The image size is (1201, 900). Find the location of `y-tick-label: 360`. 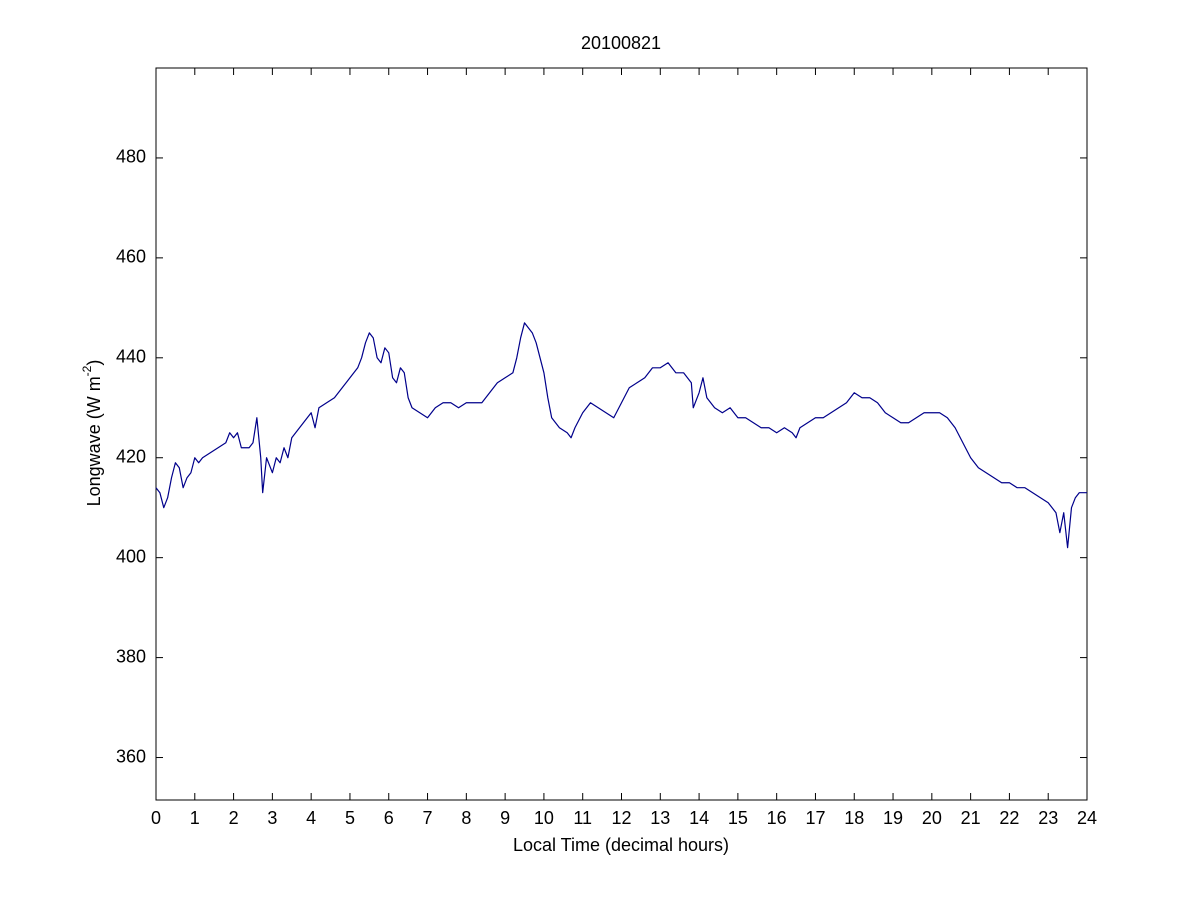

y-tick-label: 360 is located at coordinates (131, 756).